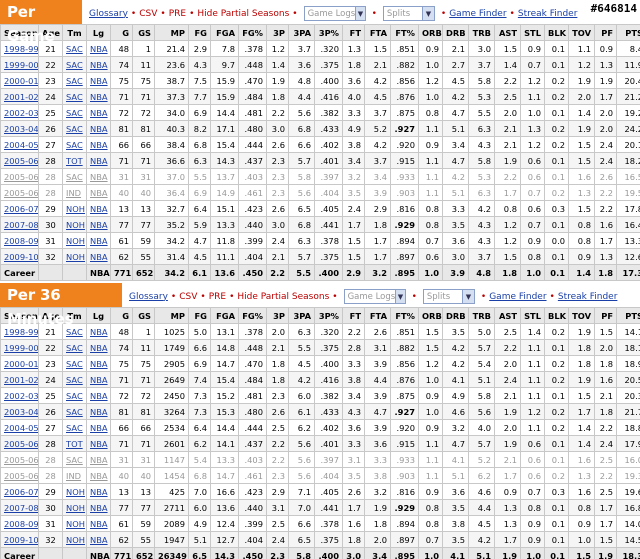 The width and height of the screenshot is (640, 559). What do you see at coordinates (21, 491) in the screenshot?
I see `season-link: 2006-07` at bounding box center [21, 491].